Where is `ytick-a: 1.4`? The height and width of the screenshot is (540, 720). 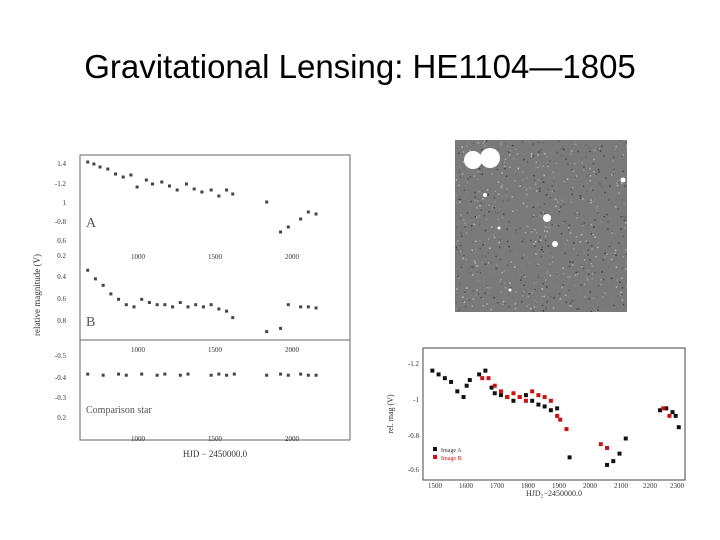
ytick-a: 1.4 is located at coordinates (61, 164).